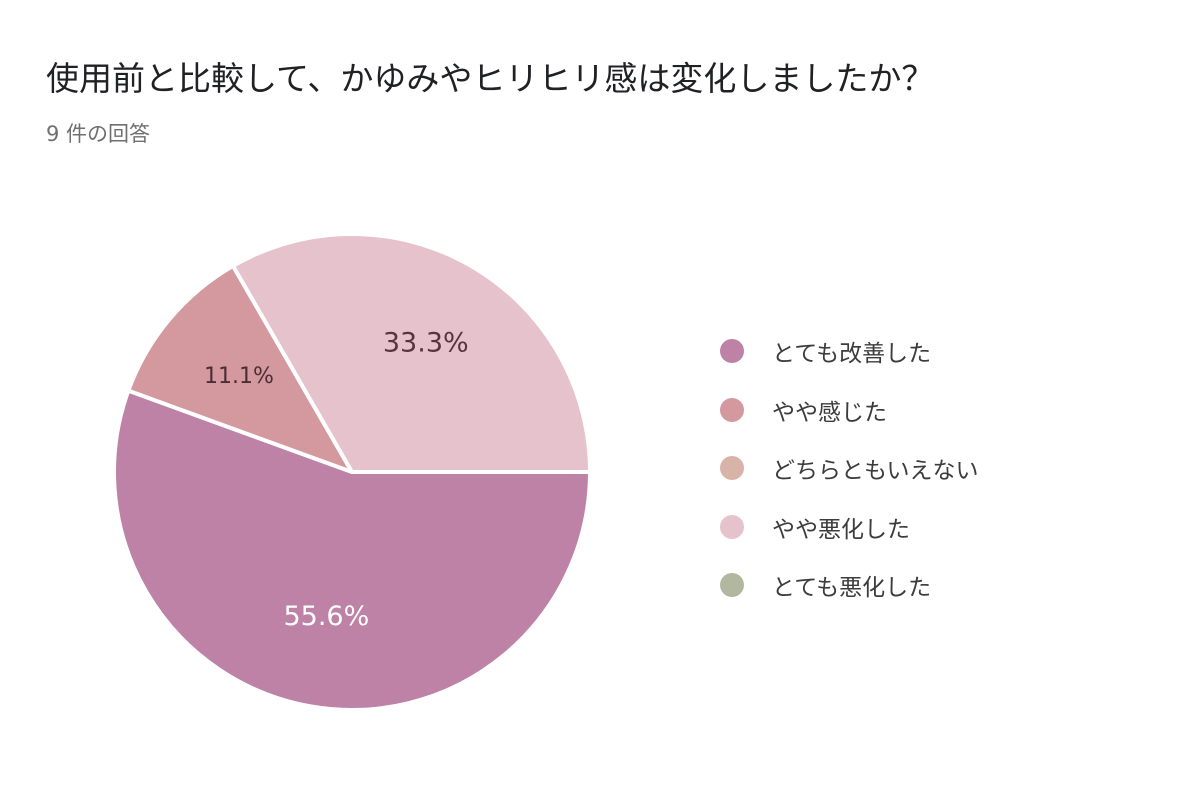 Image resolution: width=1200 pixels, height=800 pixels. I want to click on pie-slice-slightly-felt, so click(240, 368).